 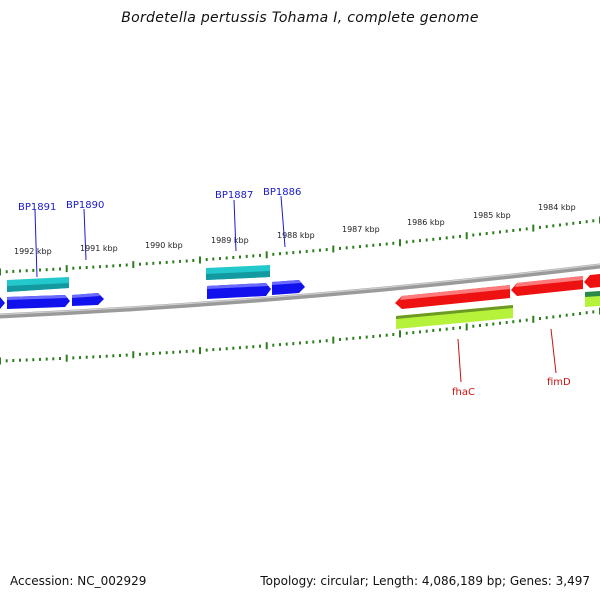 What do you see at coordinates (283, 221) in the screenshot?
I see `leader-bp1886` at bounding box center [283, 221].